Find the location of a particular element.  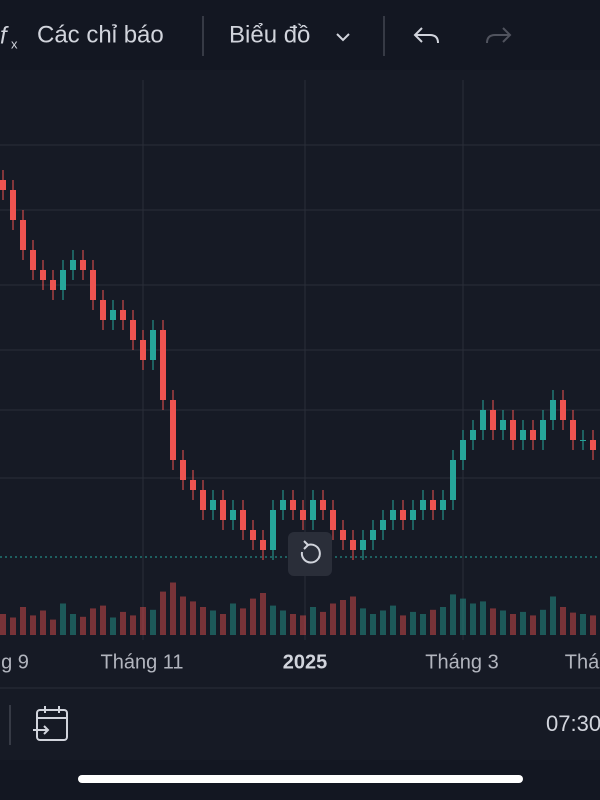

indicators-button: Các chỉ báo is located at coordinates (100, 34).